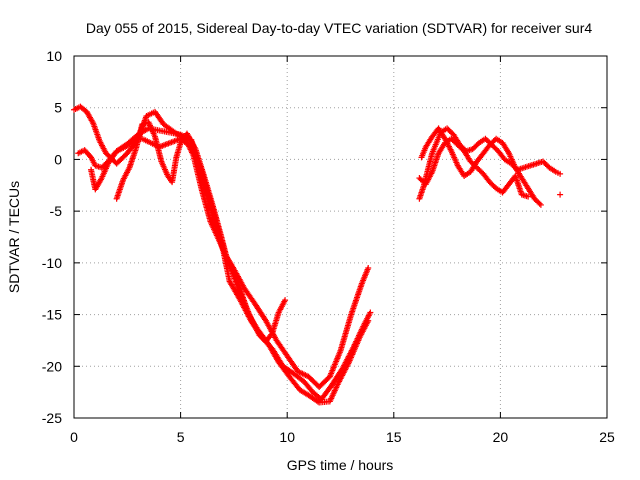 The width and height of the screenshot is (640, 480). What do you see at coordinates (52, 237) in the screenshot?
I see `y-tick-labels: 10 5 0 -5 -10 -15 -20 -25` at bounding box center [52, 237].